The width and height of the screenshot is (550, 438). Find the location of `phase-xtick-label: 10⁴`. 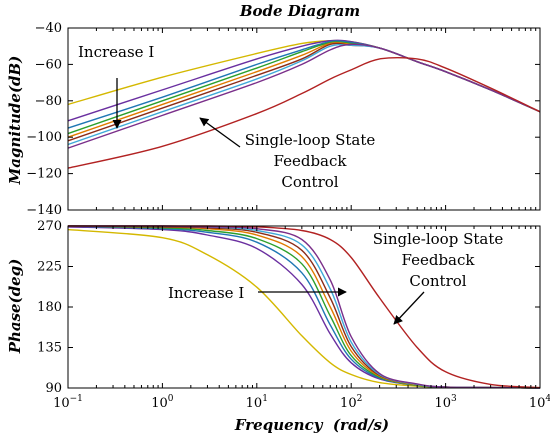

phase-xtick-label: 10⁴ is located at coordinates (539, 402).